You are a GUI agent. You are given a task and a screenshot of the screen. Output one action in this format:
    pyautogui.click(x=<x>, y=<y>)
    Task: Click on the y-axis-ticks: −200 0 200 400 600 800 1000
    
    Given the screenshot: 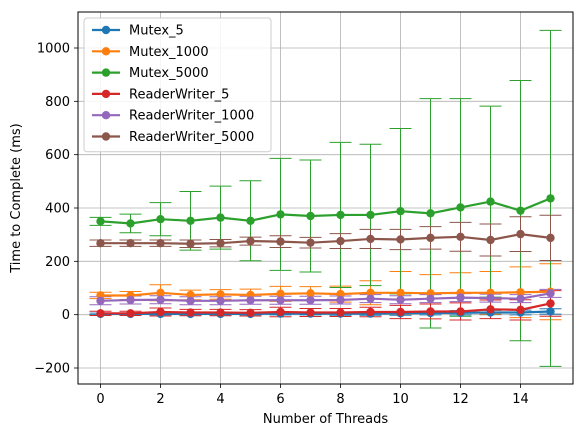 What is the action you would take?
    pyautogui.click(x=56, y=209)
    